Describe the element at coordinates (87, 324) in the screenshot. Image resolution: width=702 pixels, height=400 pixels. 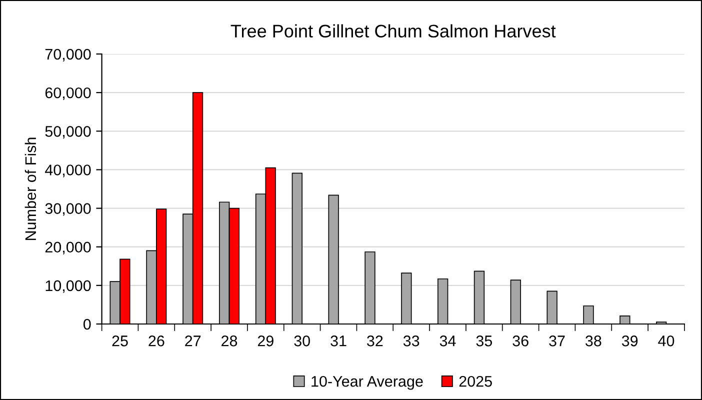
I see `y-tick-label: 0` at that location.